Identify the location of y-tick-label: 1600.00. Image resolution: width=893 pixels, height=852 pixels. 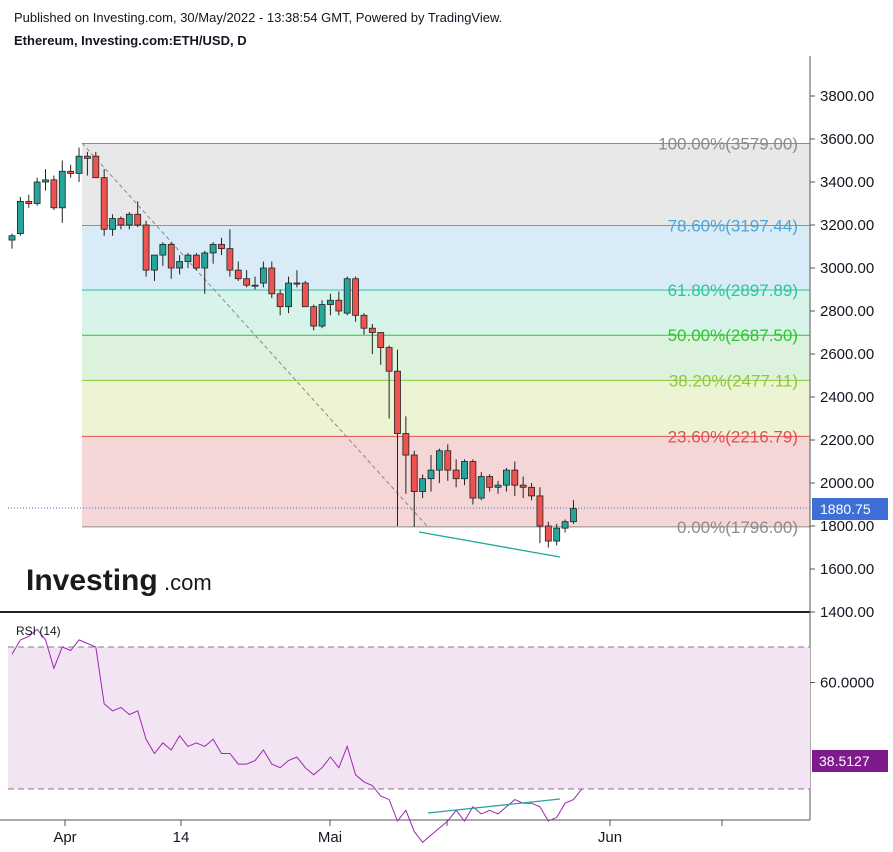
(847, 569).